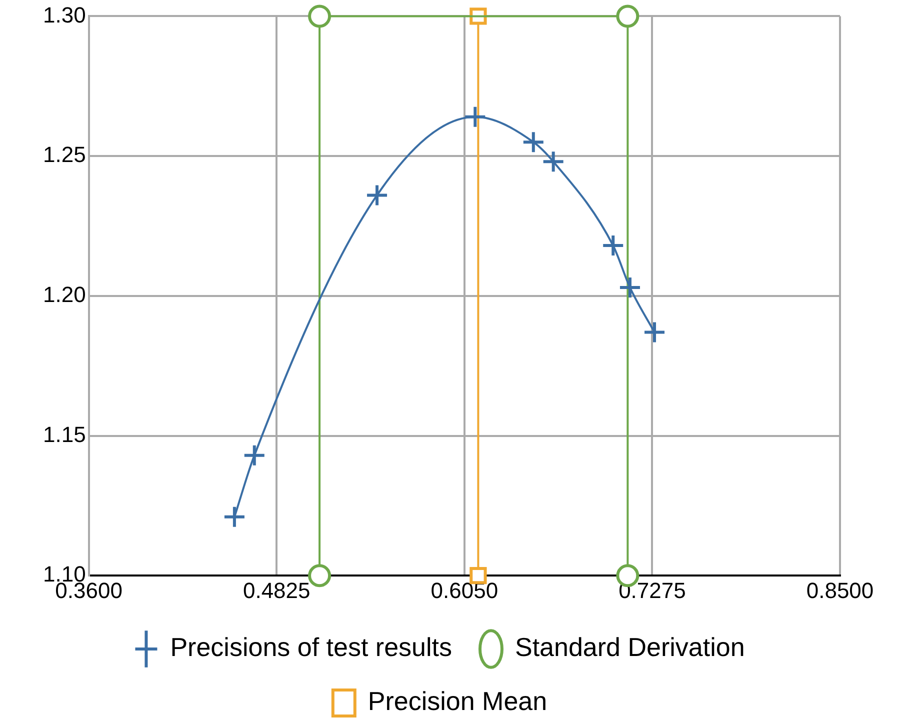 The width and height of the screenshot is (910, 726). What do you see at coordinates (464, 590) in the screenshot?
I see `x-tick-label: 0.6050` at bounding box center [464, 590].